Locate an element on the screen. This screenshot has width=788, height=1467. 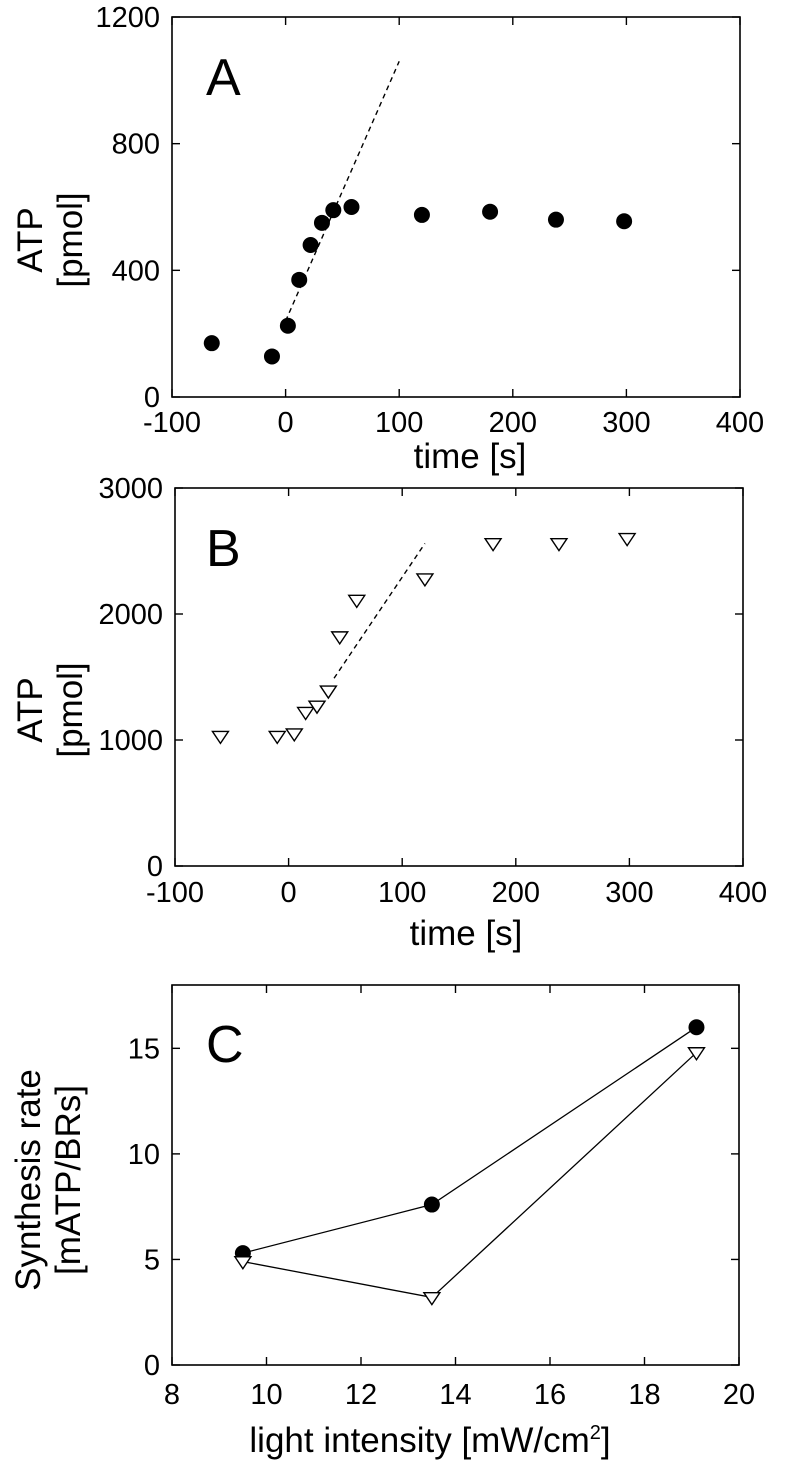
x-tick-label: 12 is located at coordinates (361, 1395).